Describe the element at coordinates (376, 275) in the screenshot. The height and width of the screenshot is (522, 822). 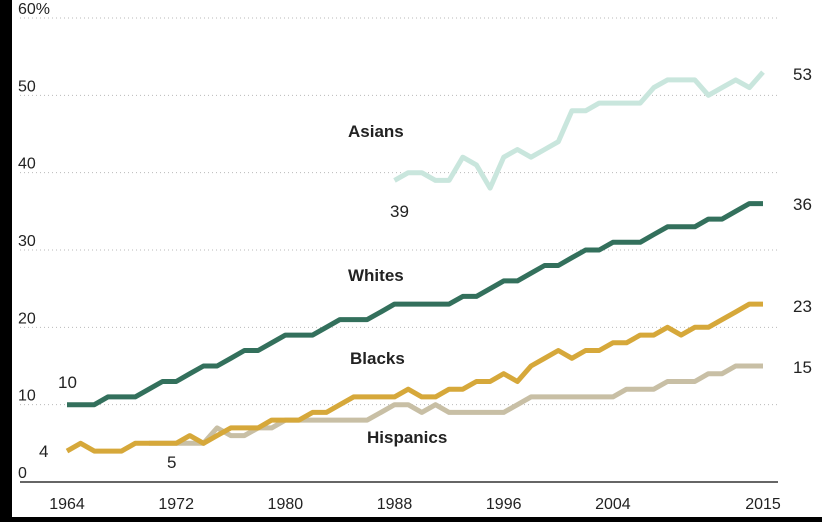
I see `series-name-whites: Whites` at that location.